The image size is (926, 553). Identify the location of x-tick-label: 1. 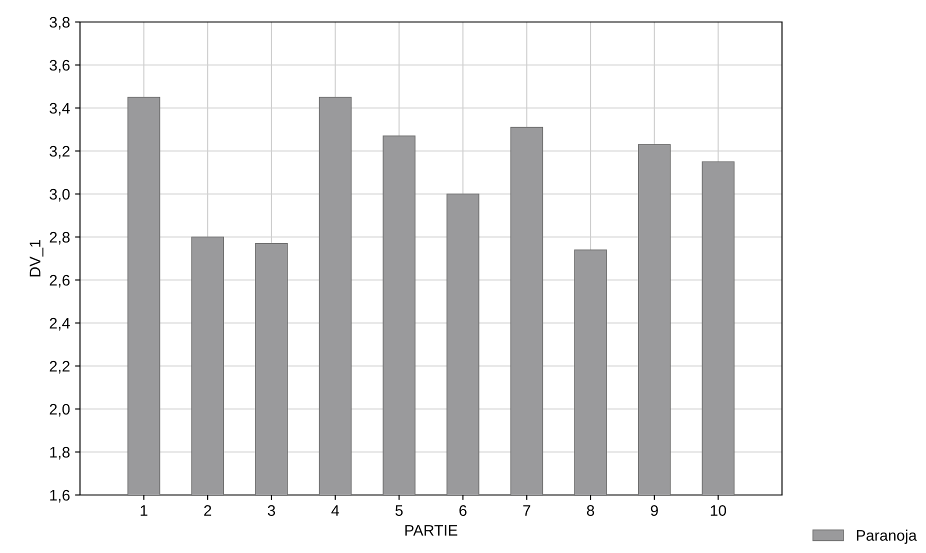
(144, 510).